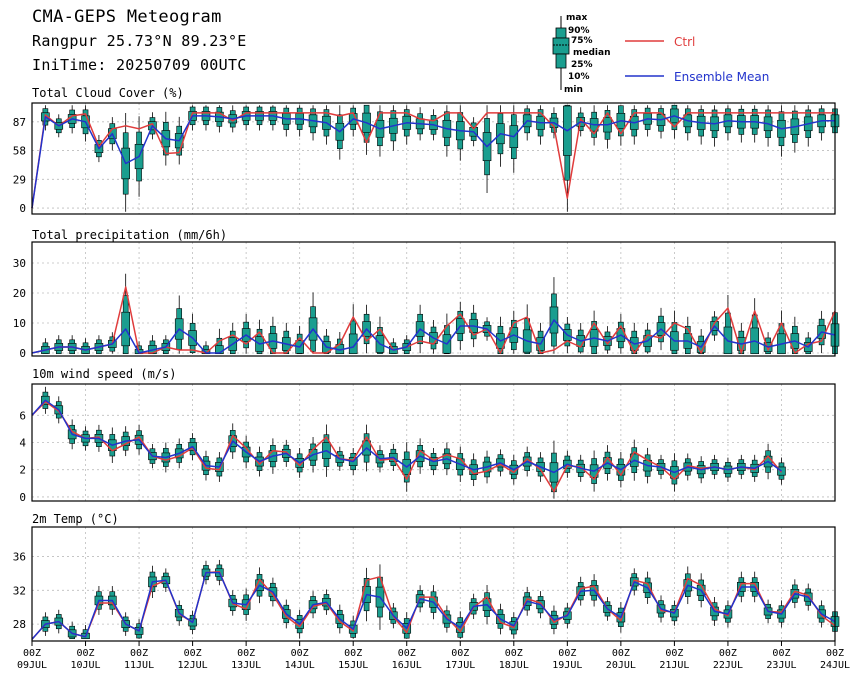 This screenshot has height=681, width=859. Describe the element at coordinates (684, 42) in the screenshot. I see `legend-ctrl-label: Ctrl` at that location.